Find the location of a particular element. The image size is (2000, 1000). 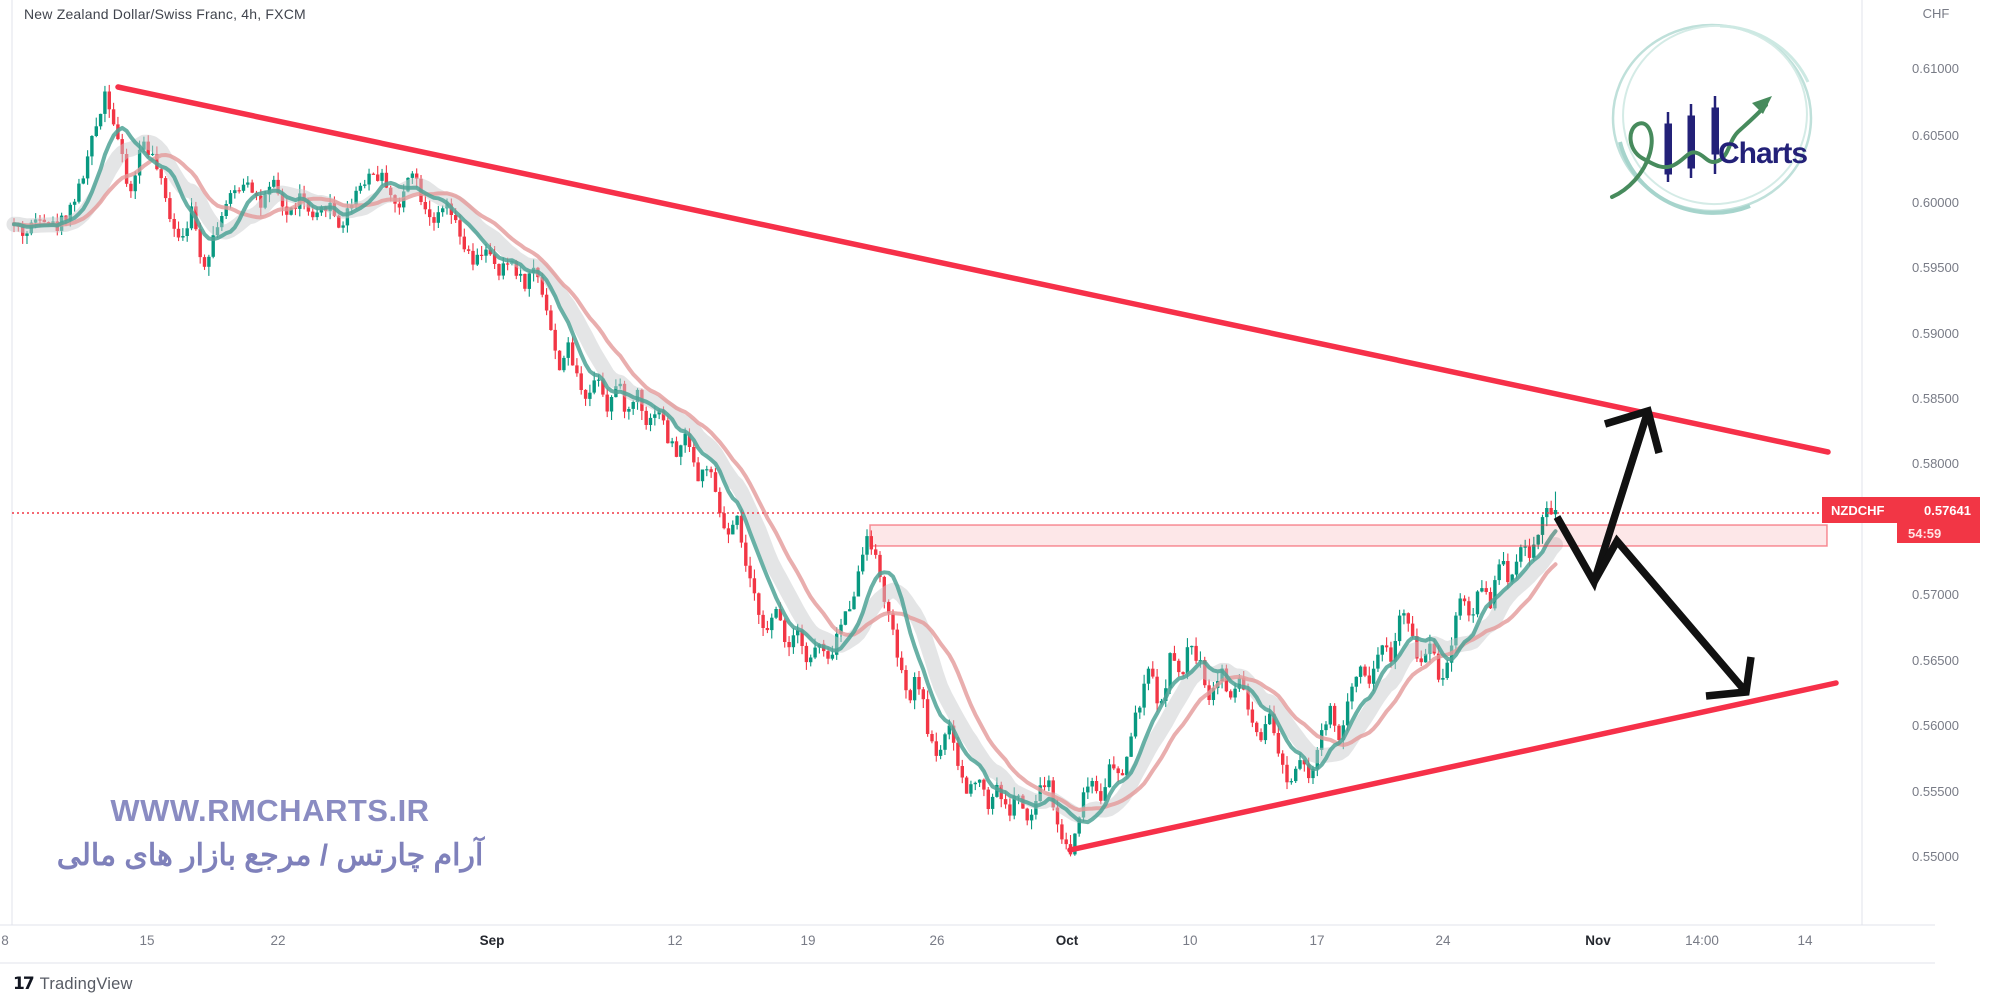

price-tick: 0.58000 is located at coordinates (1935, 463).